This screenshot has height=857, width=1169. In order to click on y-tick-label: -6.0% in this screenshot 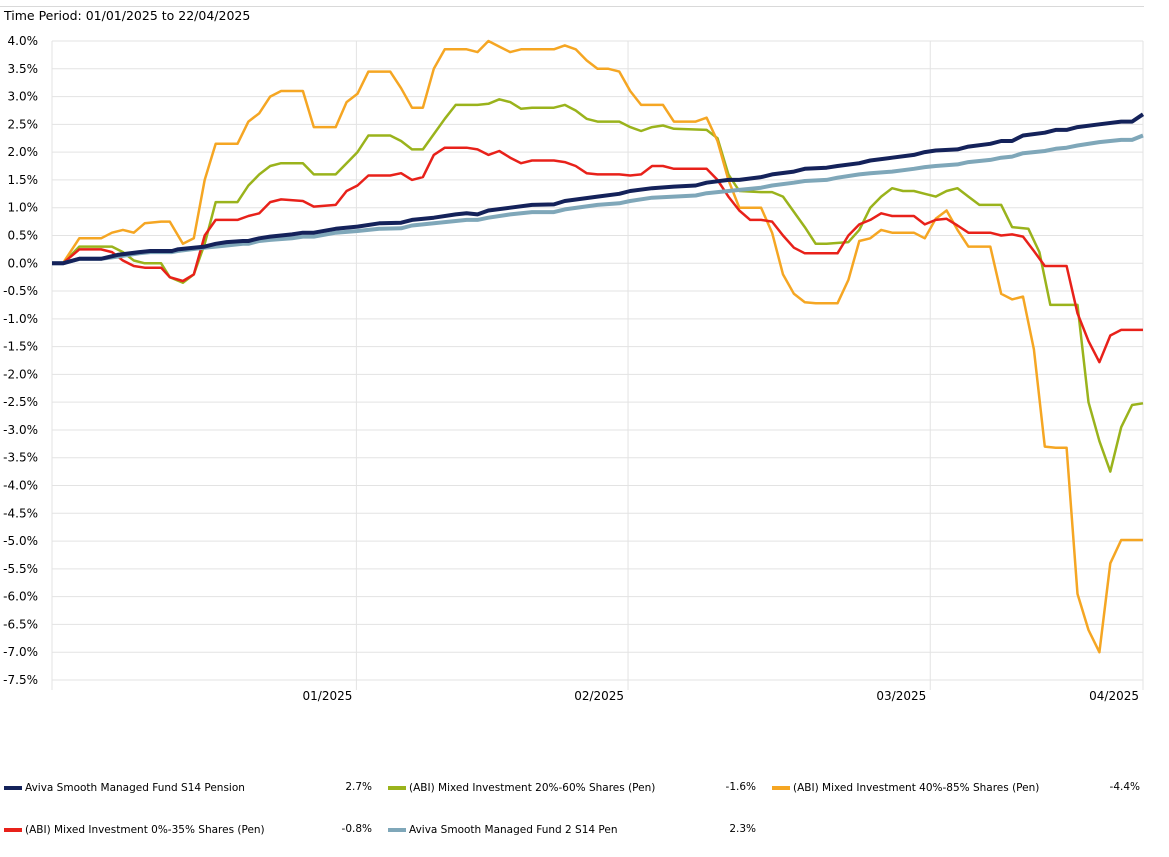, I will do `click(20, 597)`.